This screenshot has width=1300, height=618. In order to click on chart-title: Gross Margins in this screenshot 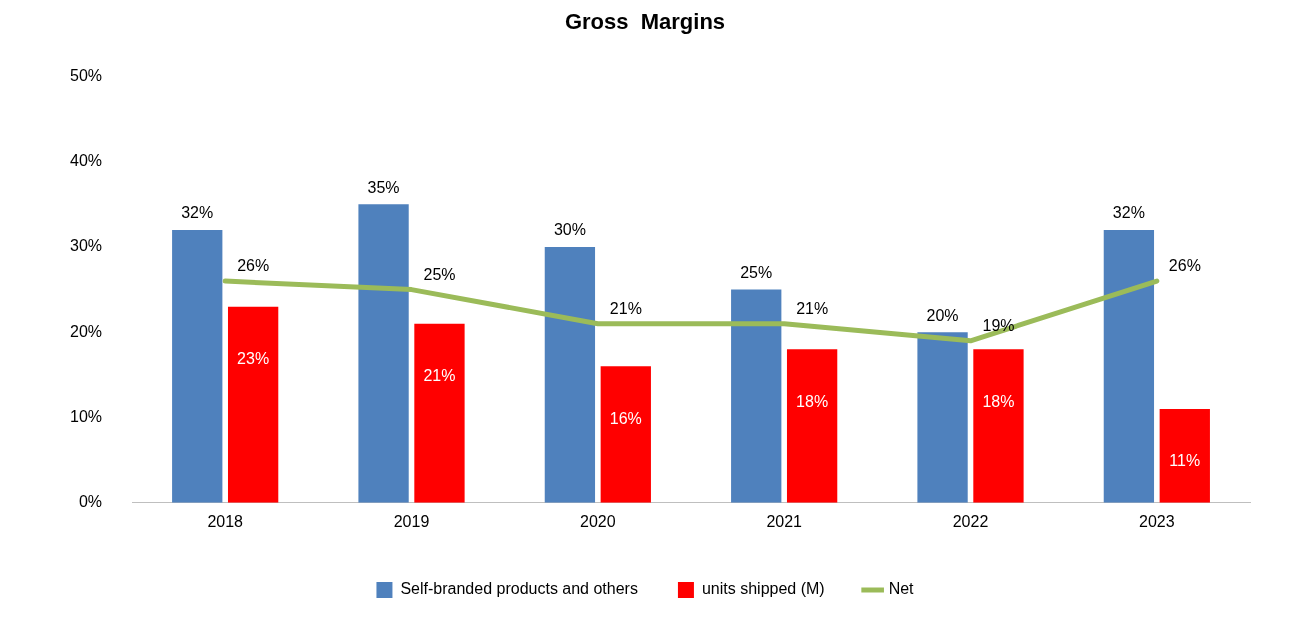, I will do `click(645, 22)`.